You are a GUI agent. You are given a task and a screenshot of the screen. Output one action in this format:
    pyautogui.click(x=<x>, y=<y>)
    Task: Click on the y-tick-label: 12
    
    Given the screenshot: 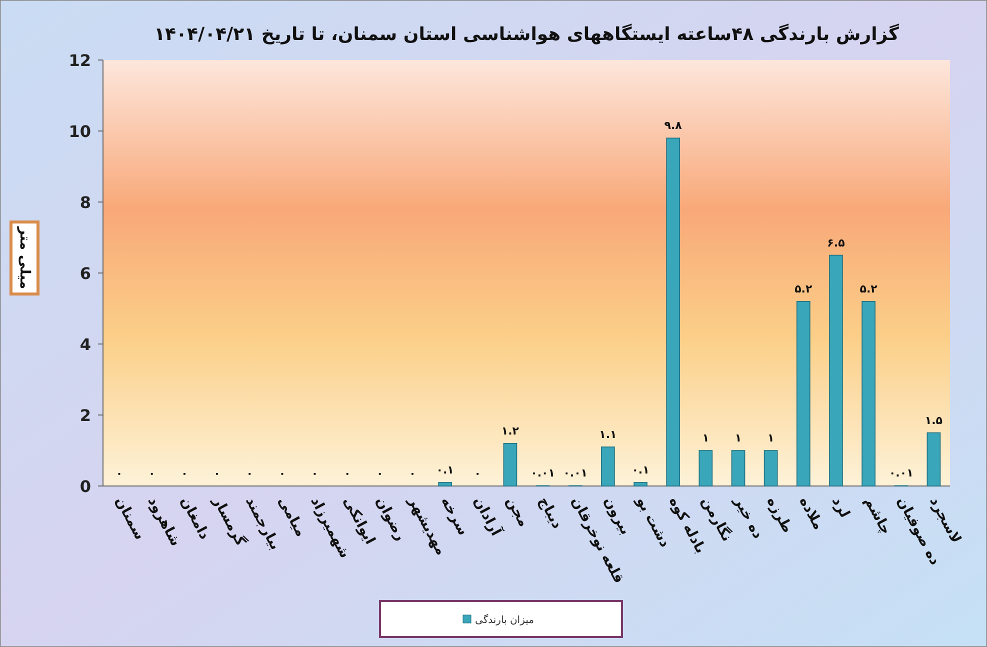 What is the action you would take?
    pyautogui.click(x=79, y=60)
    